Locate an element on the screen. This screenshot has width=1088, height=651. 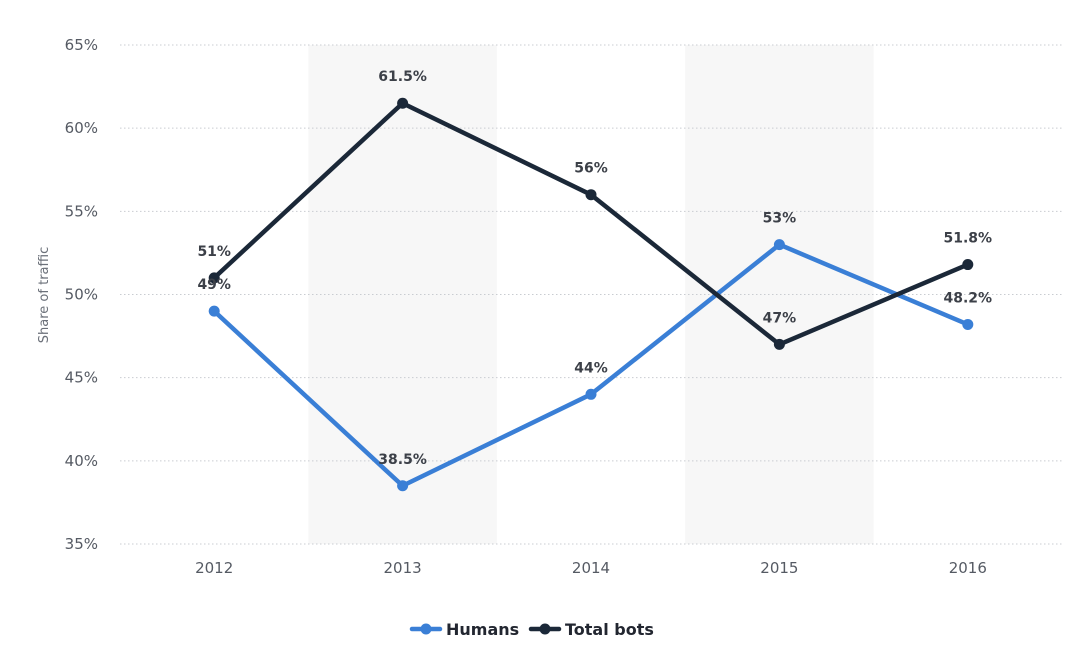
legend-label-total-bots: Total bots is located at coordinates (609, 629).